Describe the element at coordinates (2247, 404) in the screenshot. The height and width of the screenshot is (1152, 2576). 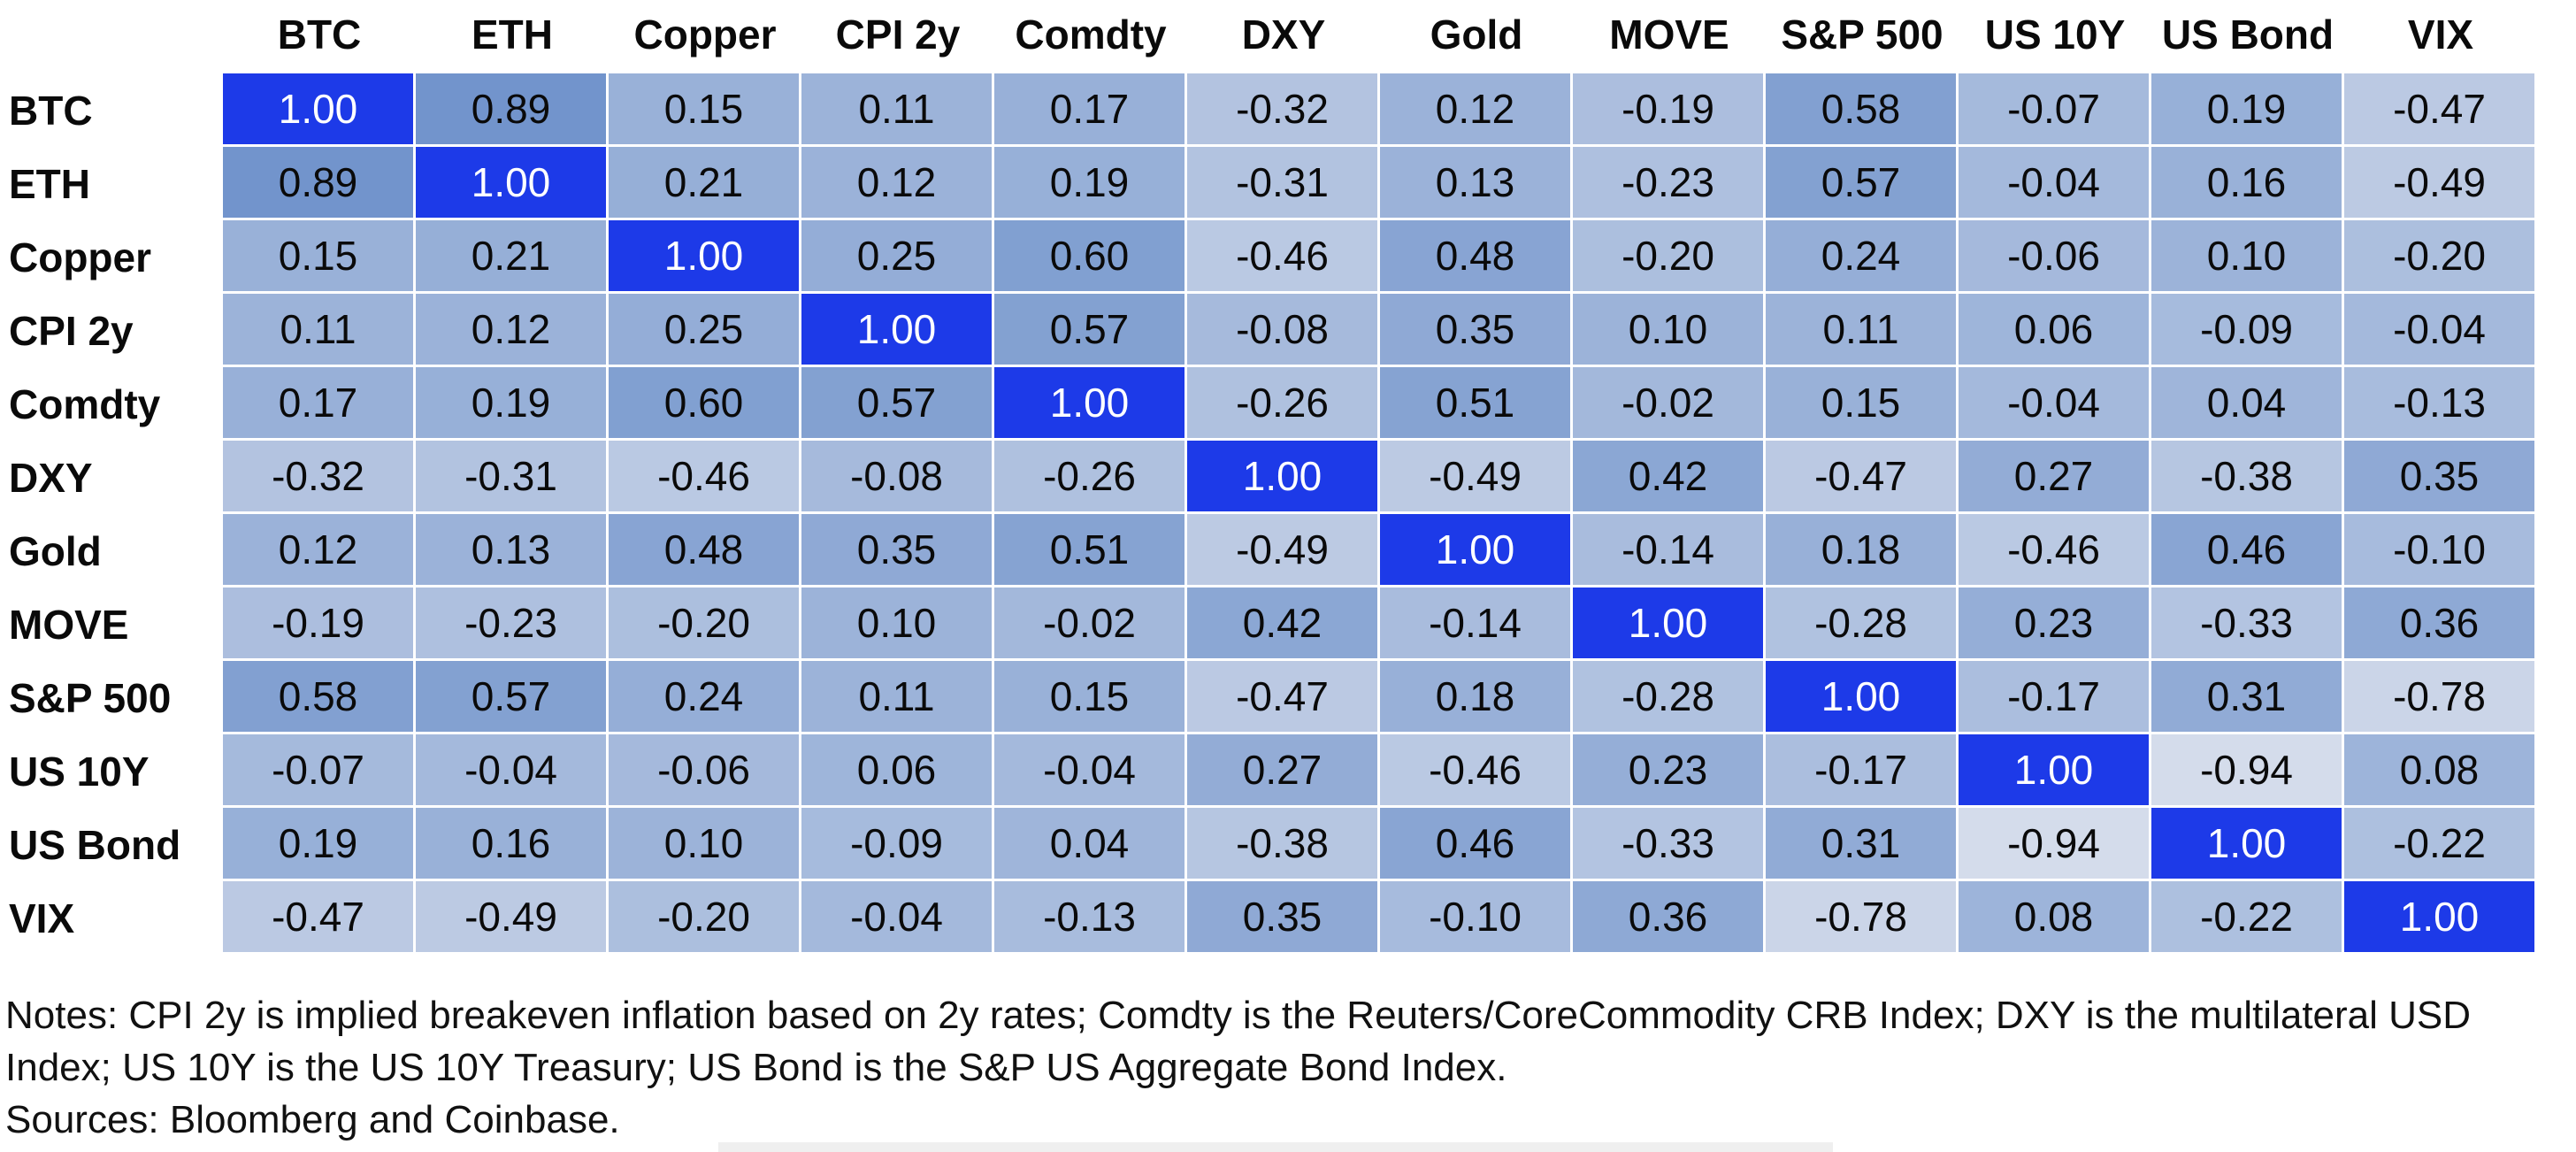
I see `matrix-cell: 0.04` at that location.